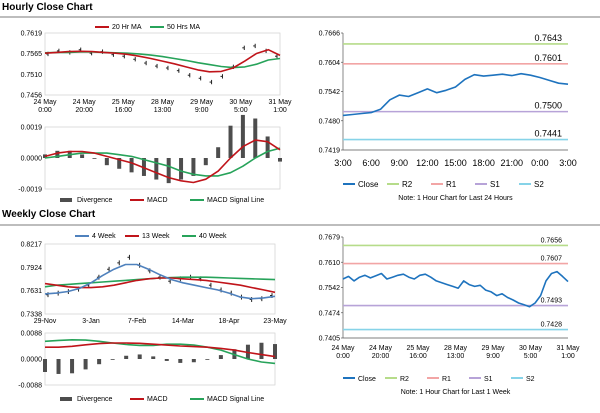 This screenshot has height=413, width=600. I want to click on weekly-macd-y-tick-label: 0.0088, so click(32, 334).